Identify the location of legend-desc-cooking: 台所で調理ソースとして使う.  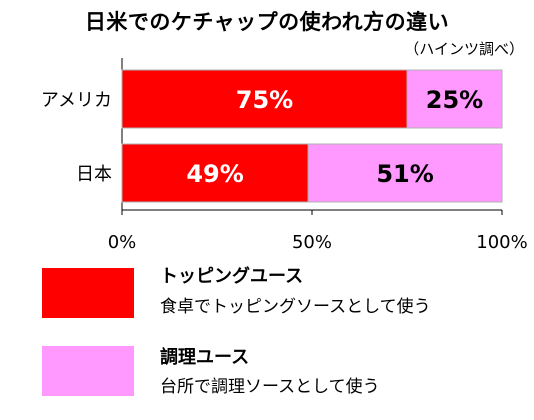
(270, 387).